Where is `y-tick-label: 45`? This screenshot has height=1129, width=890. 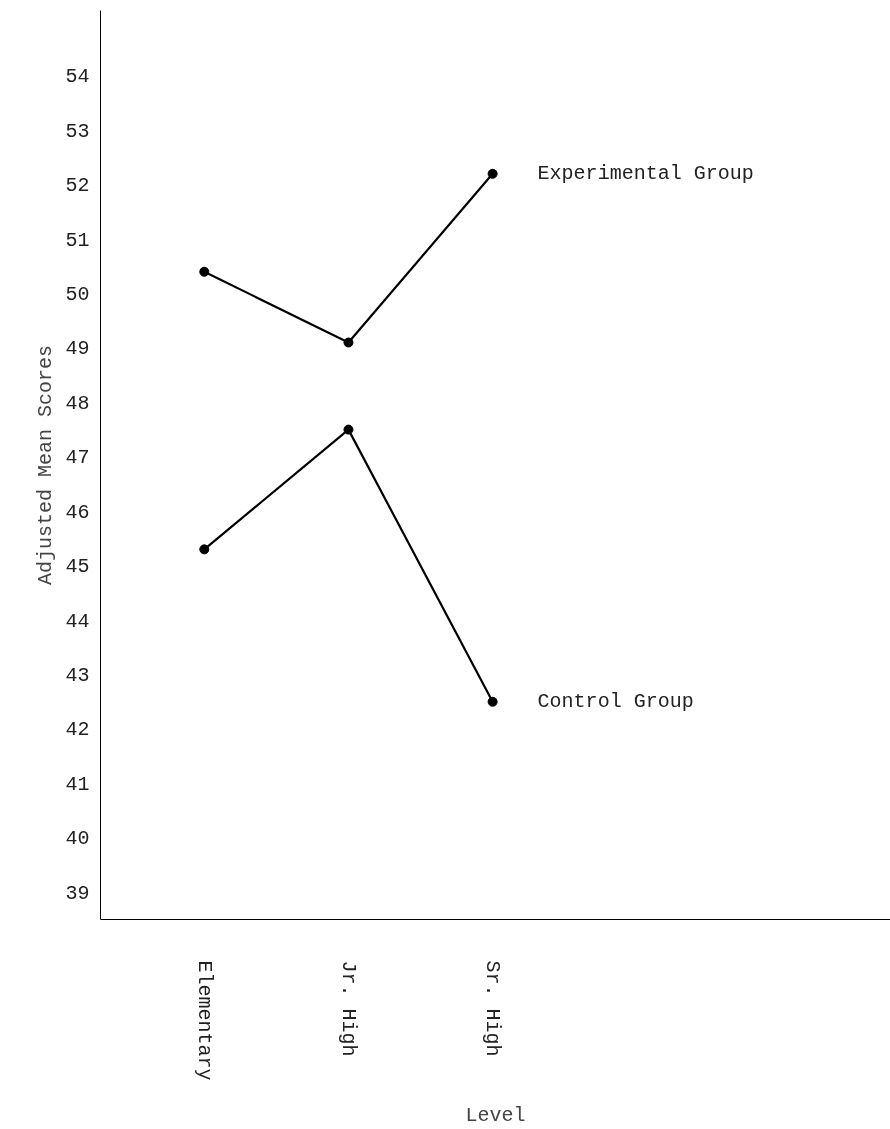
y-tick-label: 45 is located at coordinates (77, 567).